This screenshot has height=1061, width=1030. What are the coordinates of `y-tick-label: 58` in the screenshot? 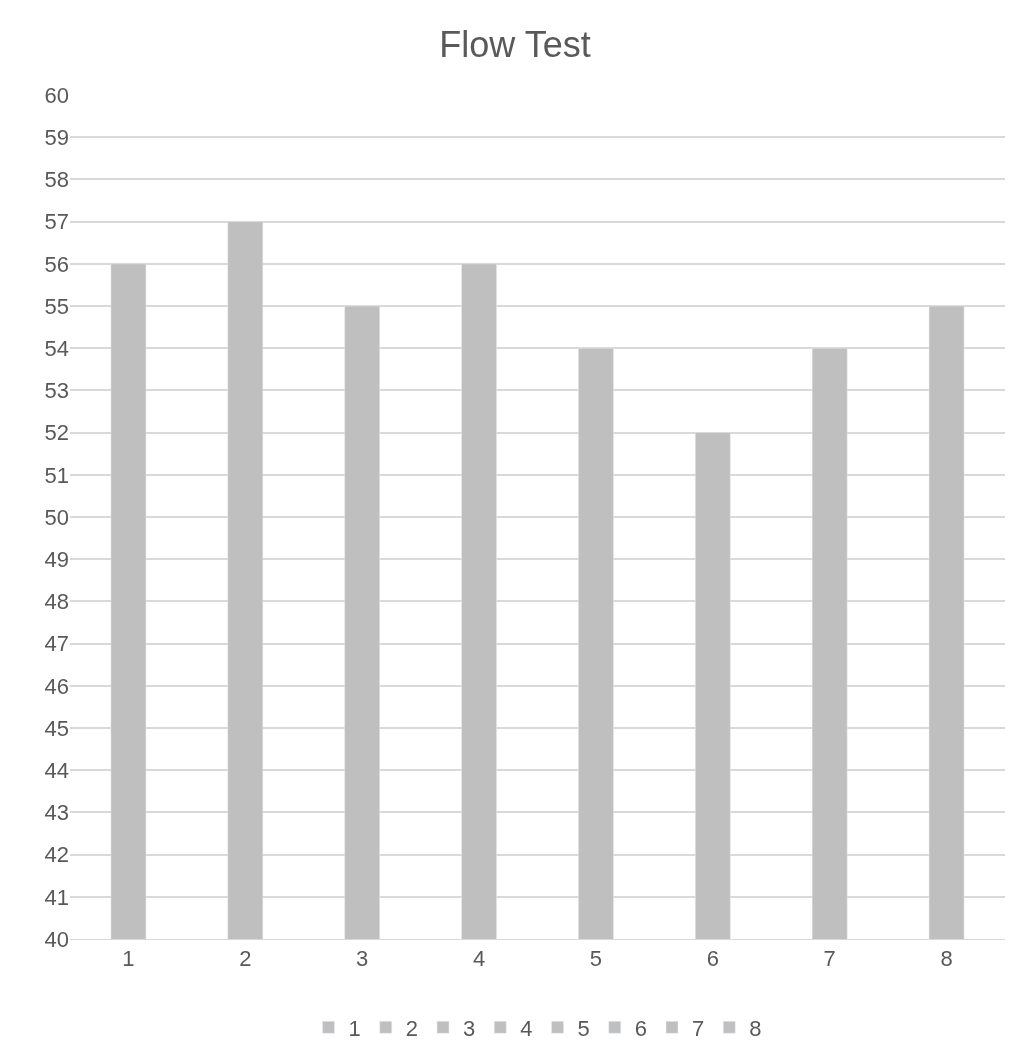 It's located at (56, 180).